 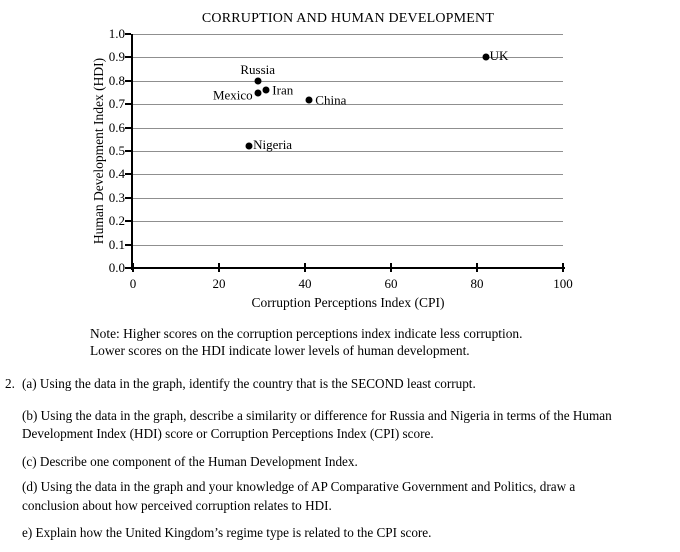 What do you see at coordinates (133, 283) in the screenshot?
I see `x-tick-label: 0` at bounding box center [133, 283].